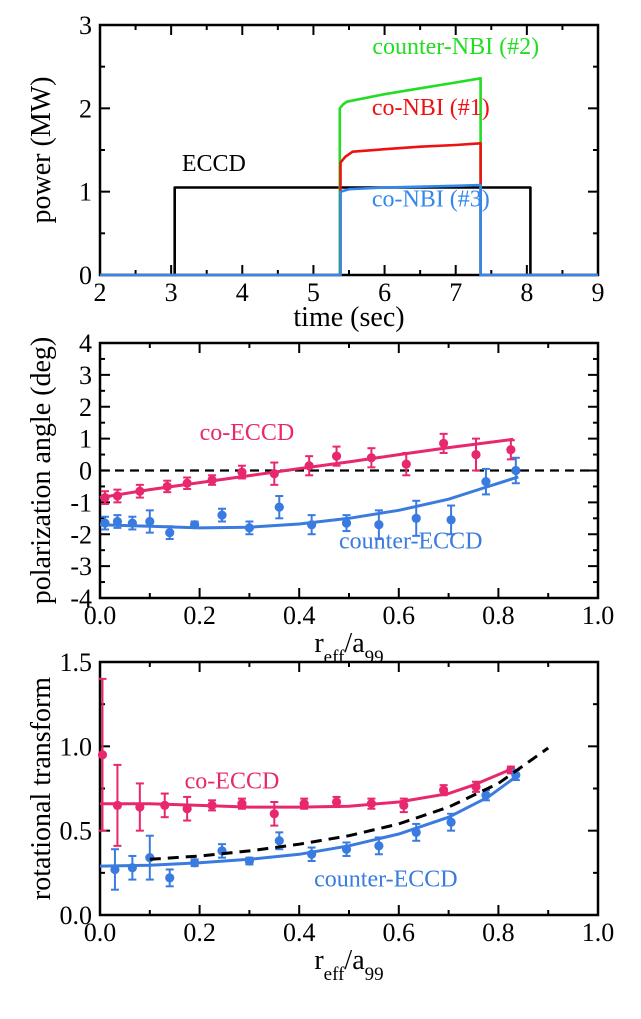 The height and width of the screenshot is (1019, 641). I want to click on x-tick-label: 3, so click(171, 292).